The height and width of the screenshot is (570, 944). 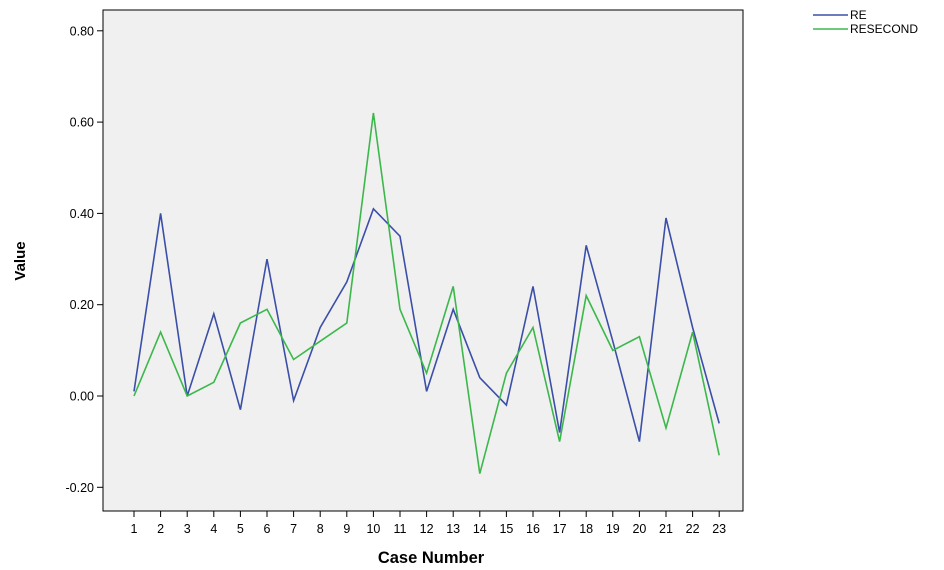 I want to click on x-tick-label: 14, so click(x=480, y=529).